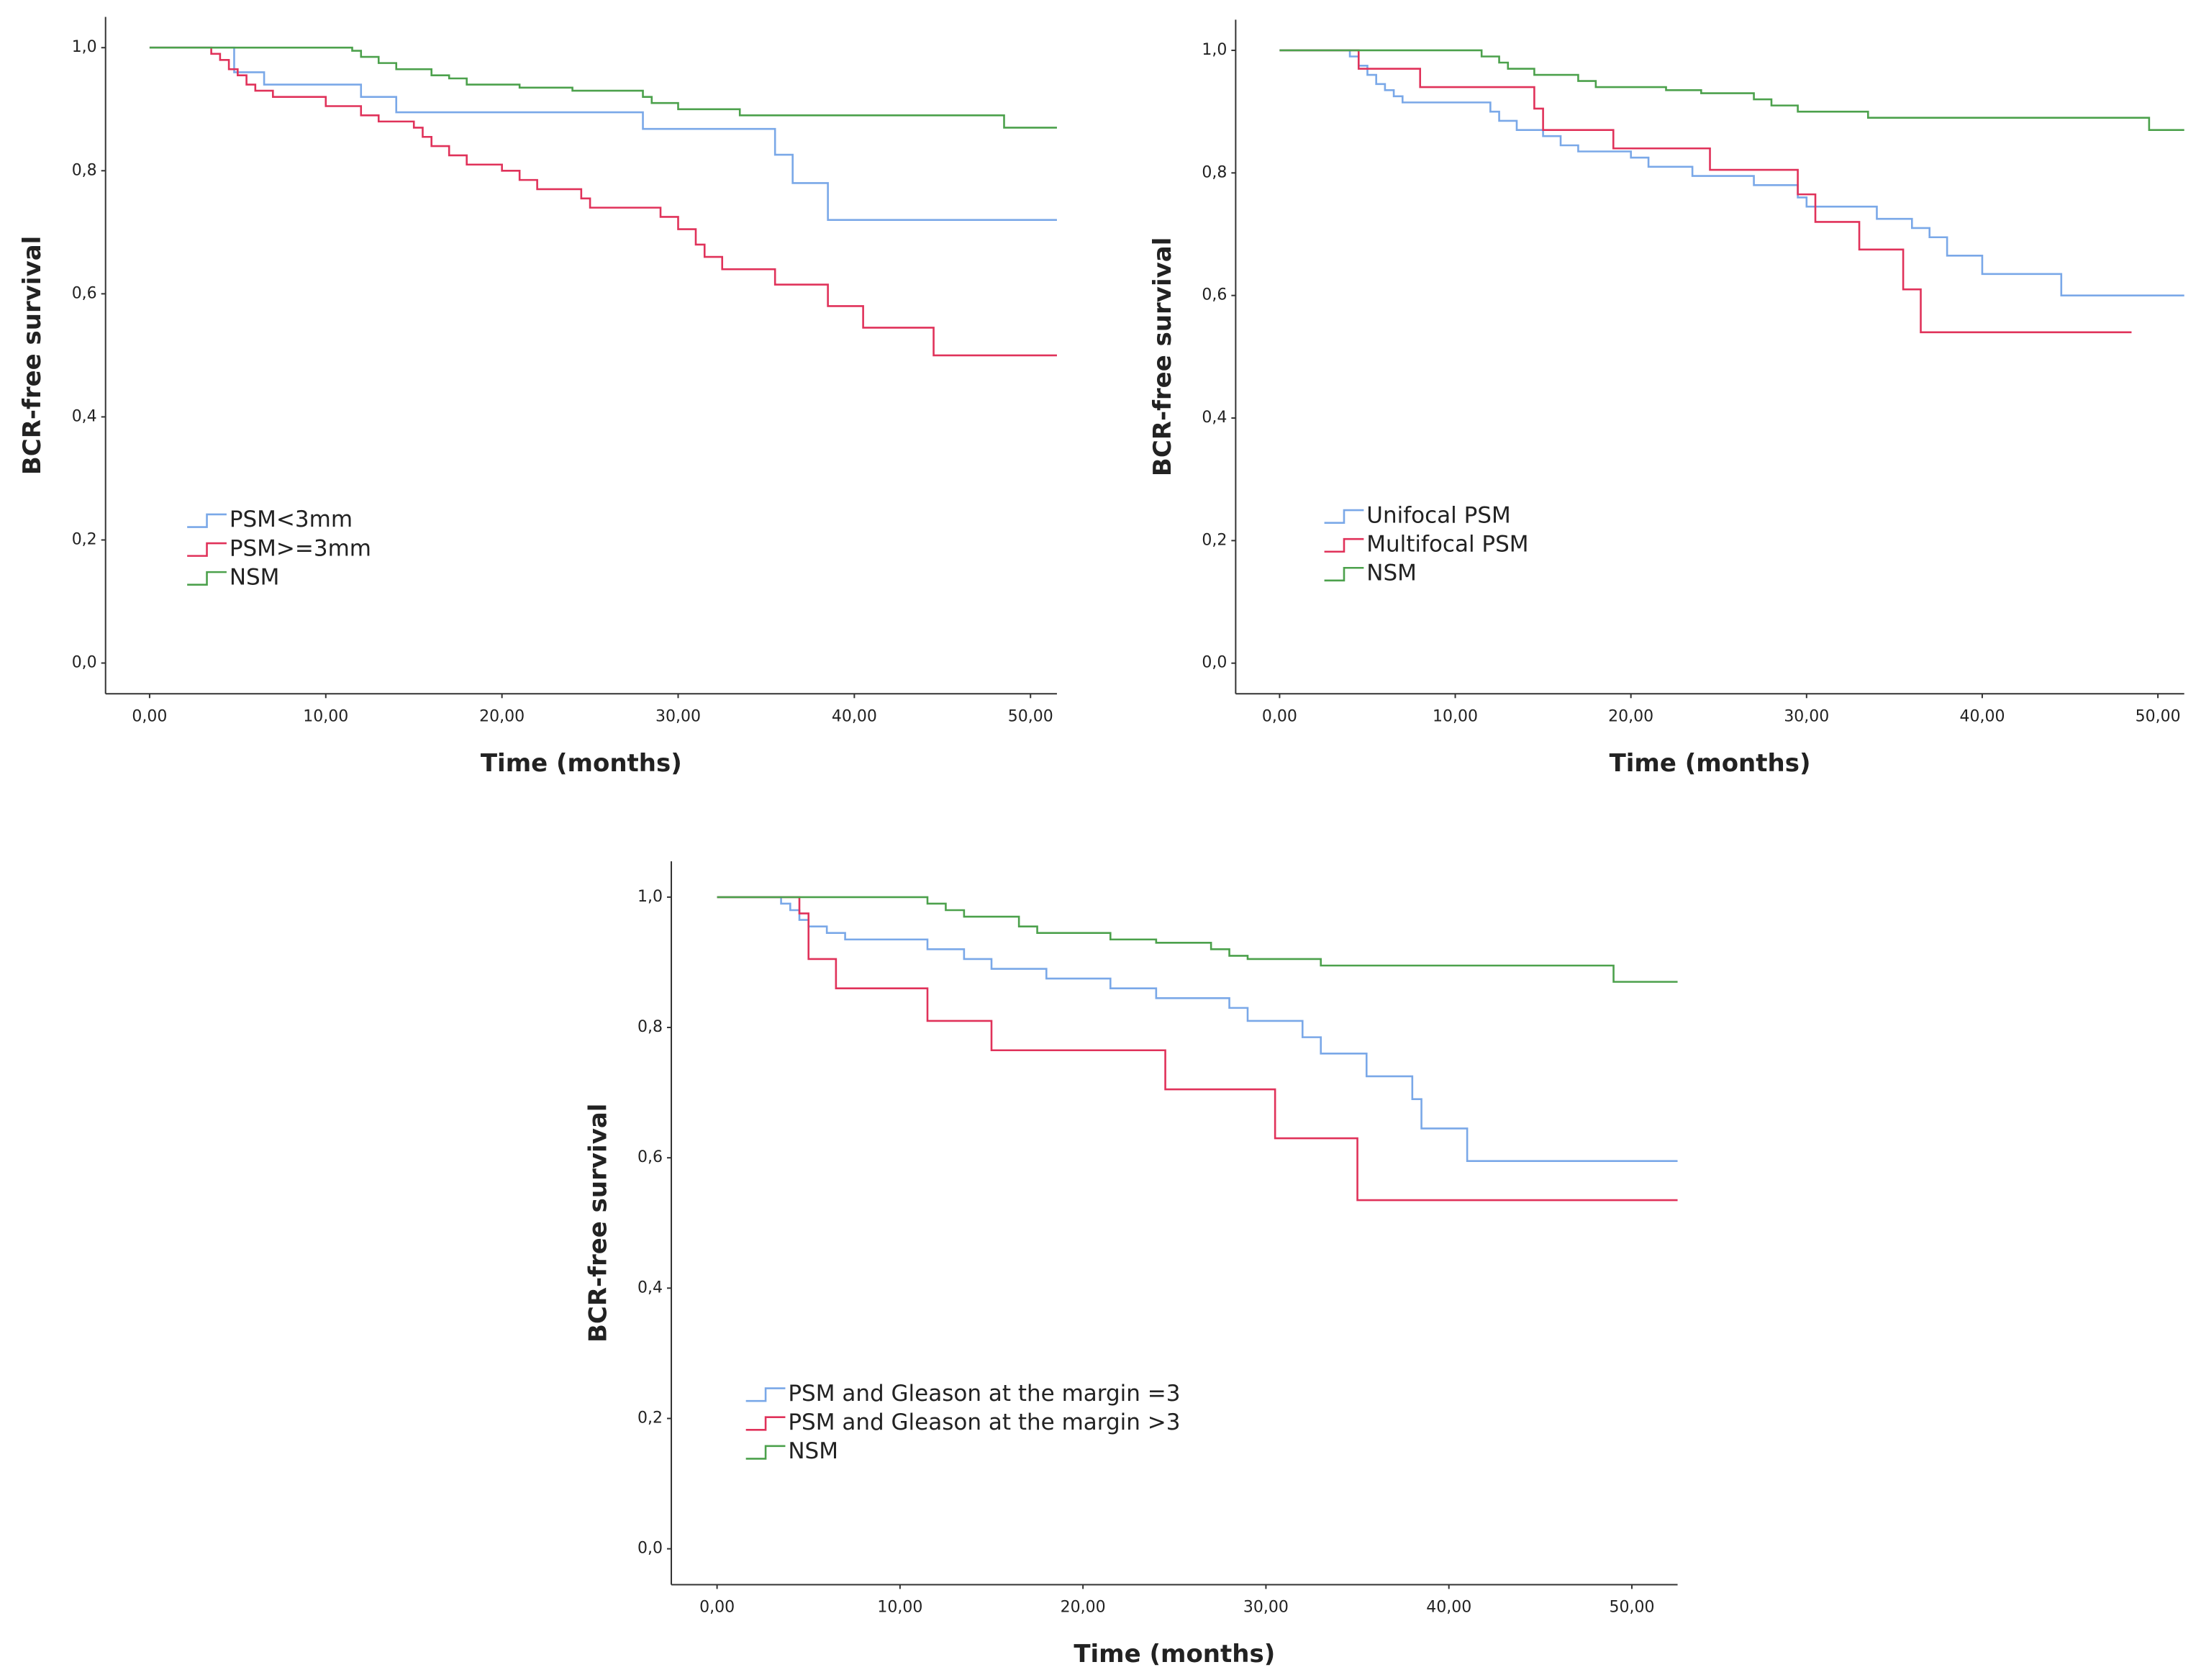 The image size is (2201, 1680). I want to click on legend-label: PSM and Gleason at the margin >3, so click(984, 1422).